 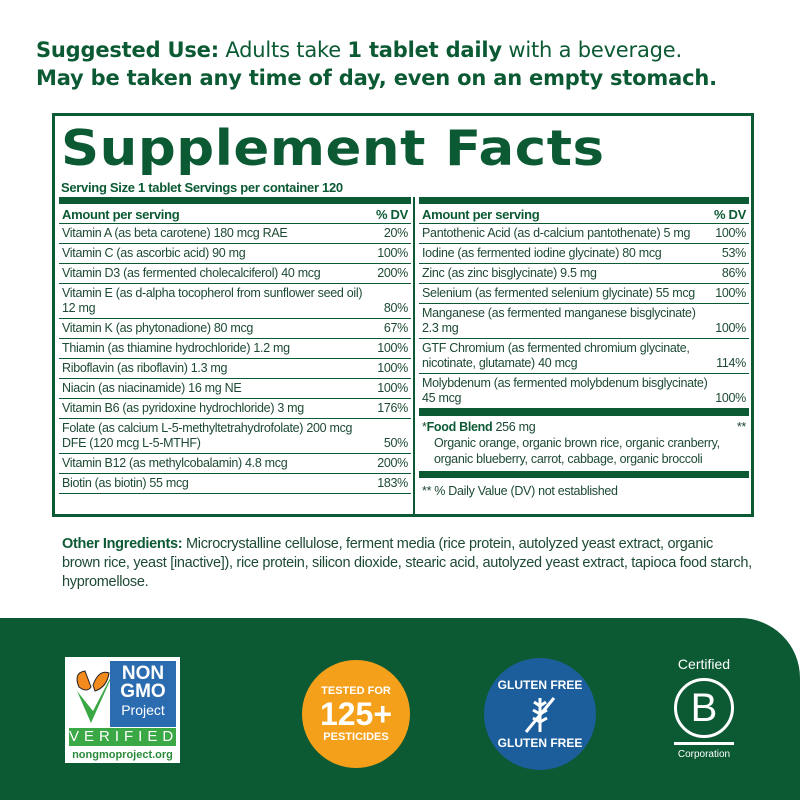 I want to click on food-blend-name: Food Blend, so click(x=459, y=427).